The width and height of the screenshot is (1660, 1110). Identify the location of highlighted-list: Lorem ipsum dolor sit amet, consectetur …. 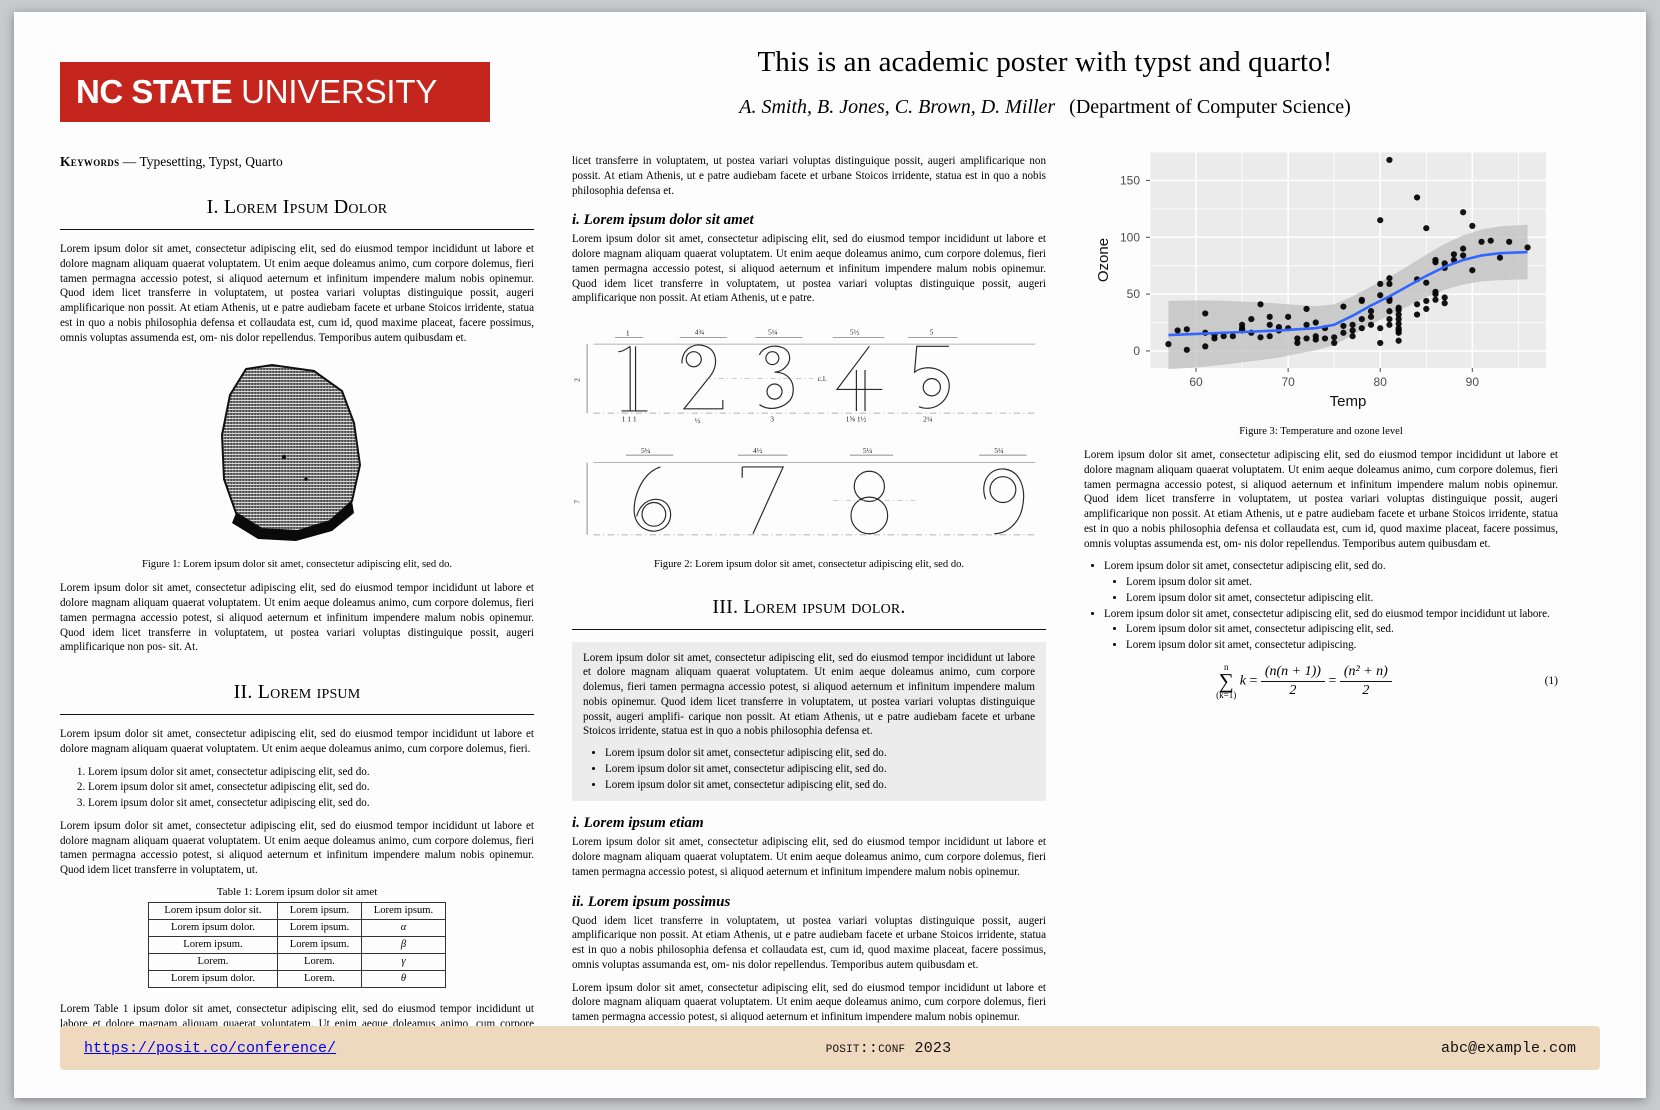
(809, 769).